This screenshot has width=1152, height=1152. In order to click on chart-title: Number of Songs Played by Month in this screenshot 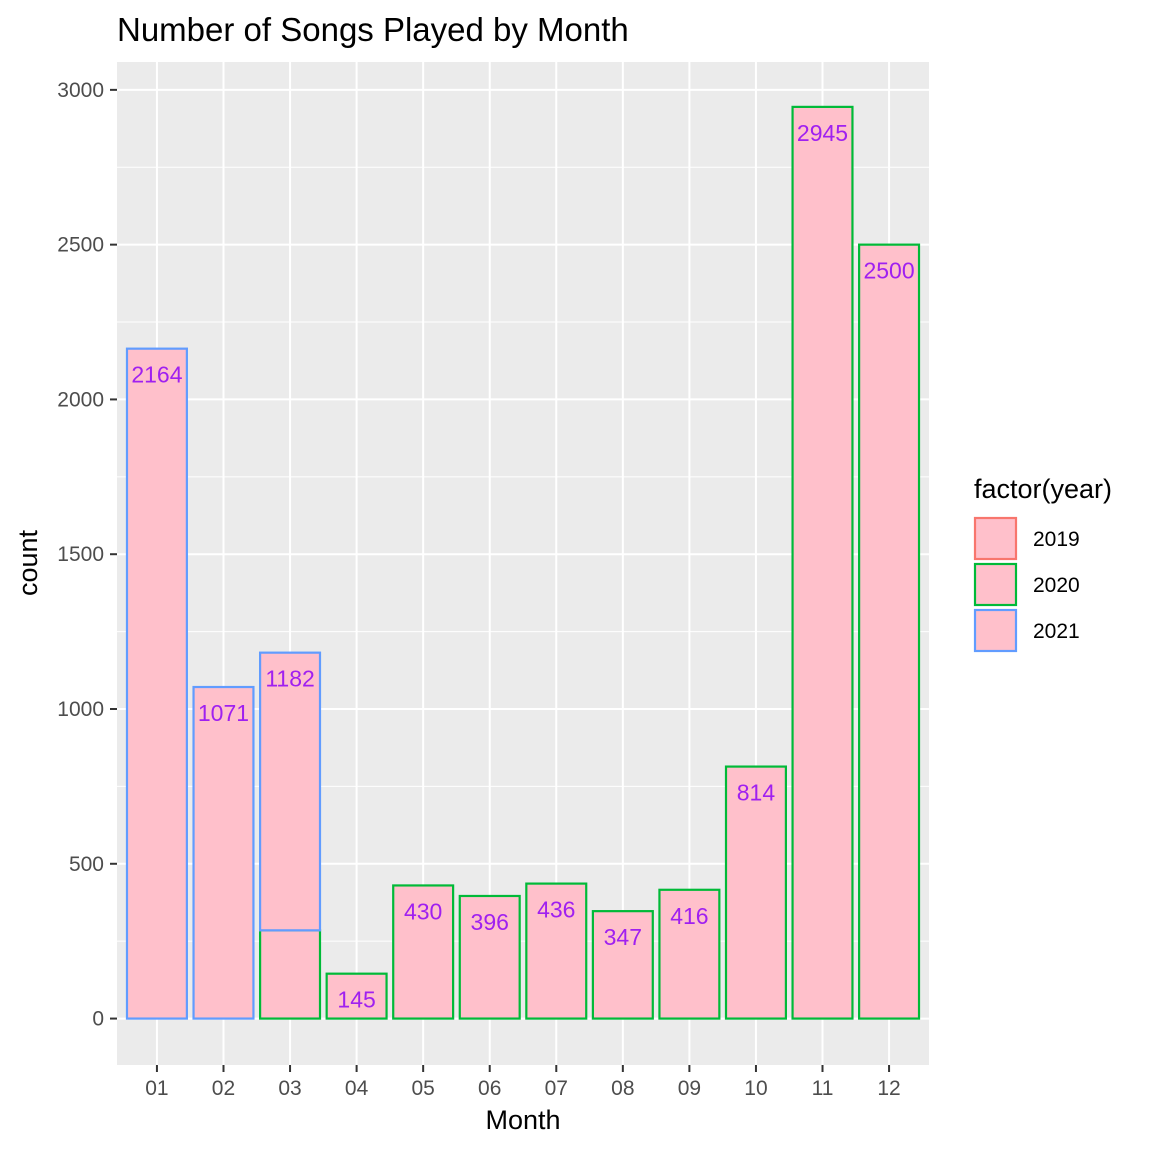, I will do `click(373, 29)`.